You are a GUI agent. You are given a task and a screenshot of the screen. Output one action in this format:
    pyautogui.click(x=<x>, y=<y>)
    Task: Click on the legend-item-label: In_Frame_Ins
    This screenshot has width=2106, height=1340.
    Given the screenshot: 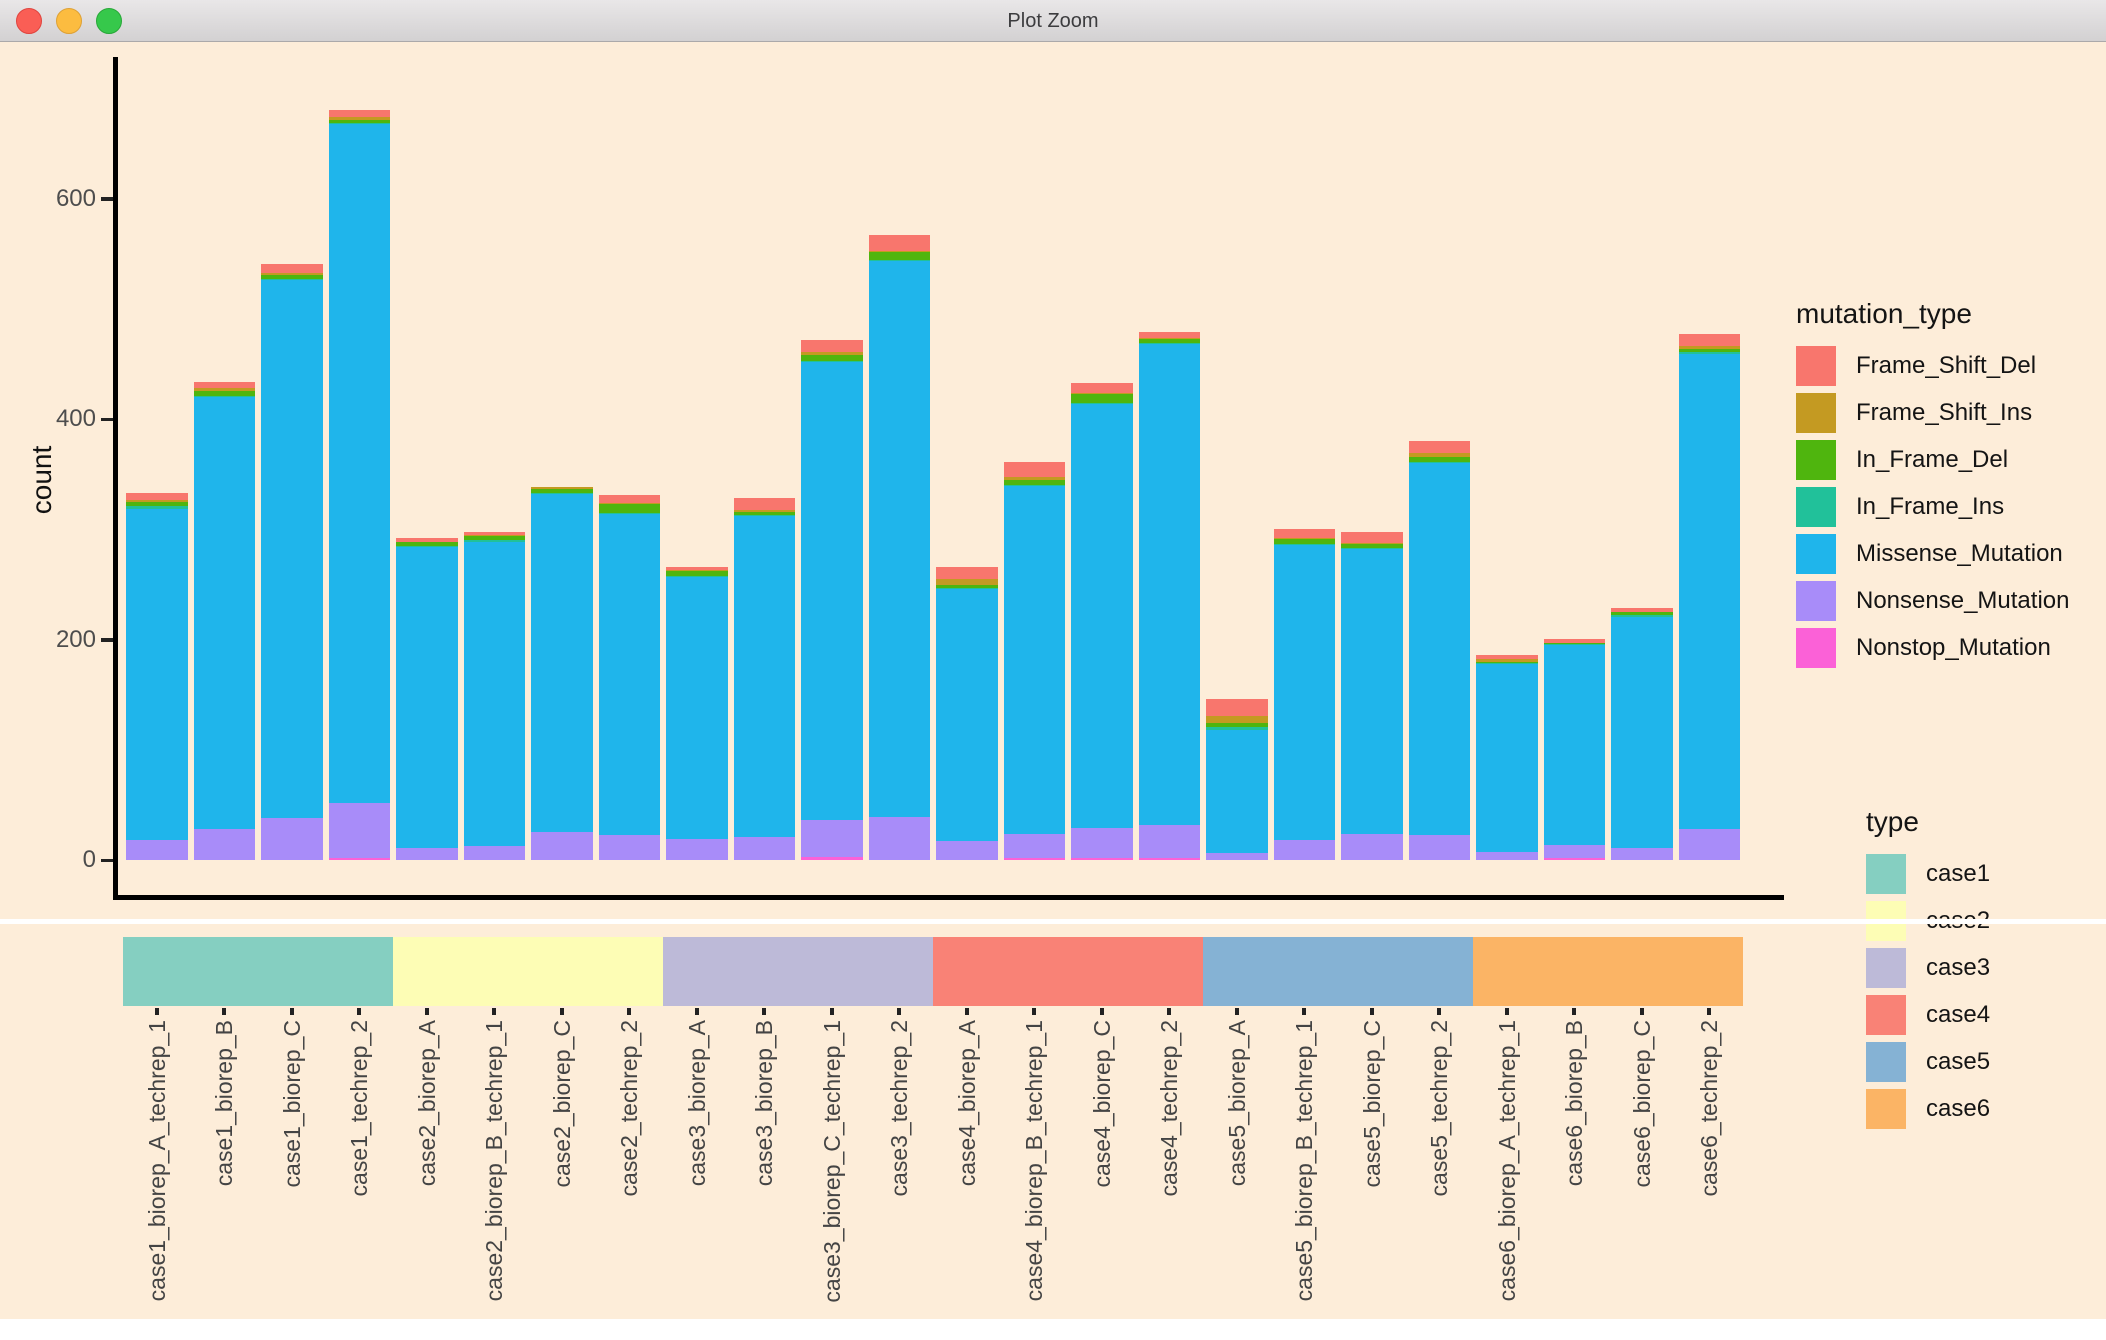 What is the action you would take?
    pyautogui.click(x=1930, y=506)
    